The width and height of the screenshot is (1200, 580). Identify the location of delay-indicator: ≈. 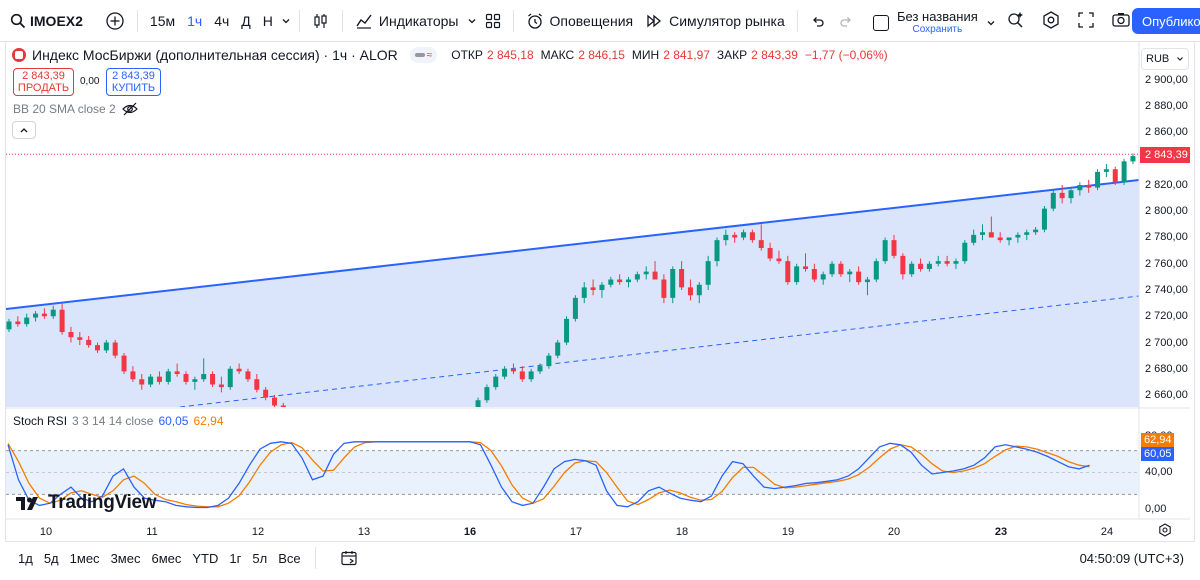
(429, 55).